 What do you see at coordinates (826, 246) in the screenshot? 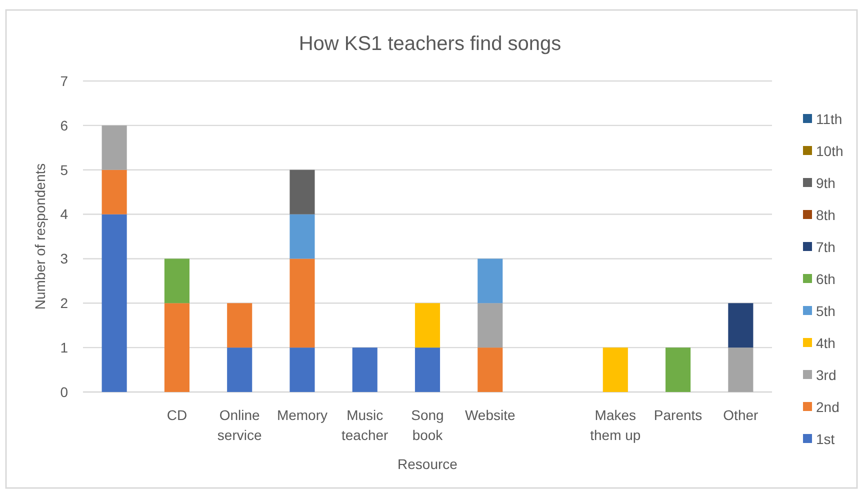
I see `legend-label: 7th` at bounding box center [826, 246].